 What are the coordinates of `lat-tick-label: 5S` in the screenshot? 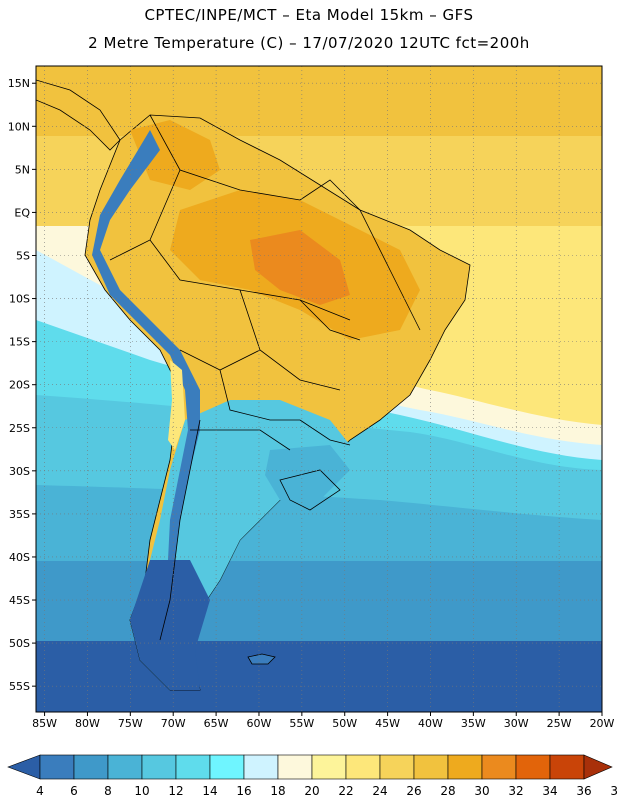 It's located at (23, 255).